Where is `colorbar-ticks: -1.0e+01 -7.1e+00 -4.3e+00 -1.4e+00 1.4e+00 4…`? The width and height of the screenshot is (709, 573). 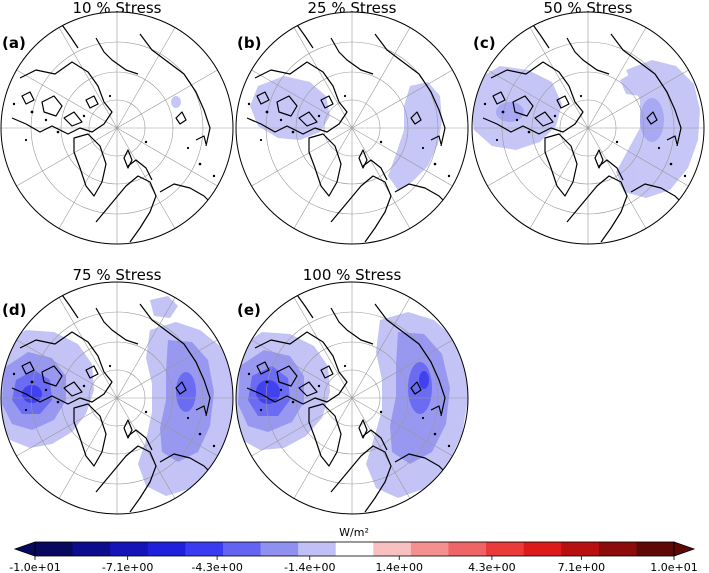
colorbar-ticks: -1.0e+01 -7.1e+00 -4.3e+00 -1.4e+00 1.4e+00 4… is located at coordinates (353, 564).